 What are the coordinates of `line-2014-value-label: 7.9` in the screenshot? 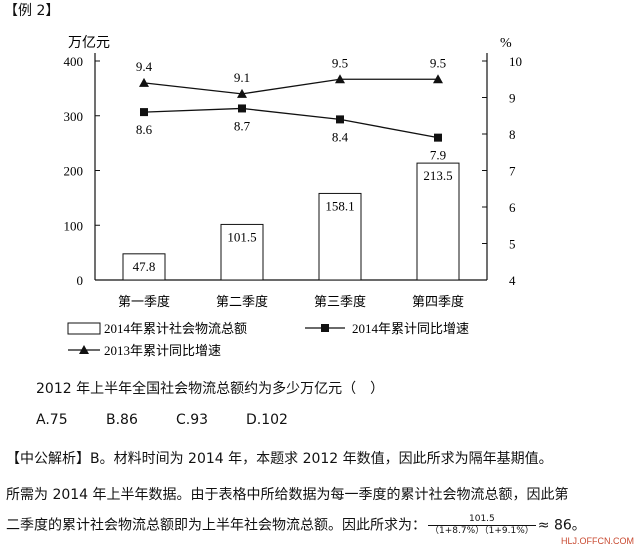 It's located at (438, 155).